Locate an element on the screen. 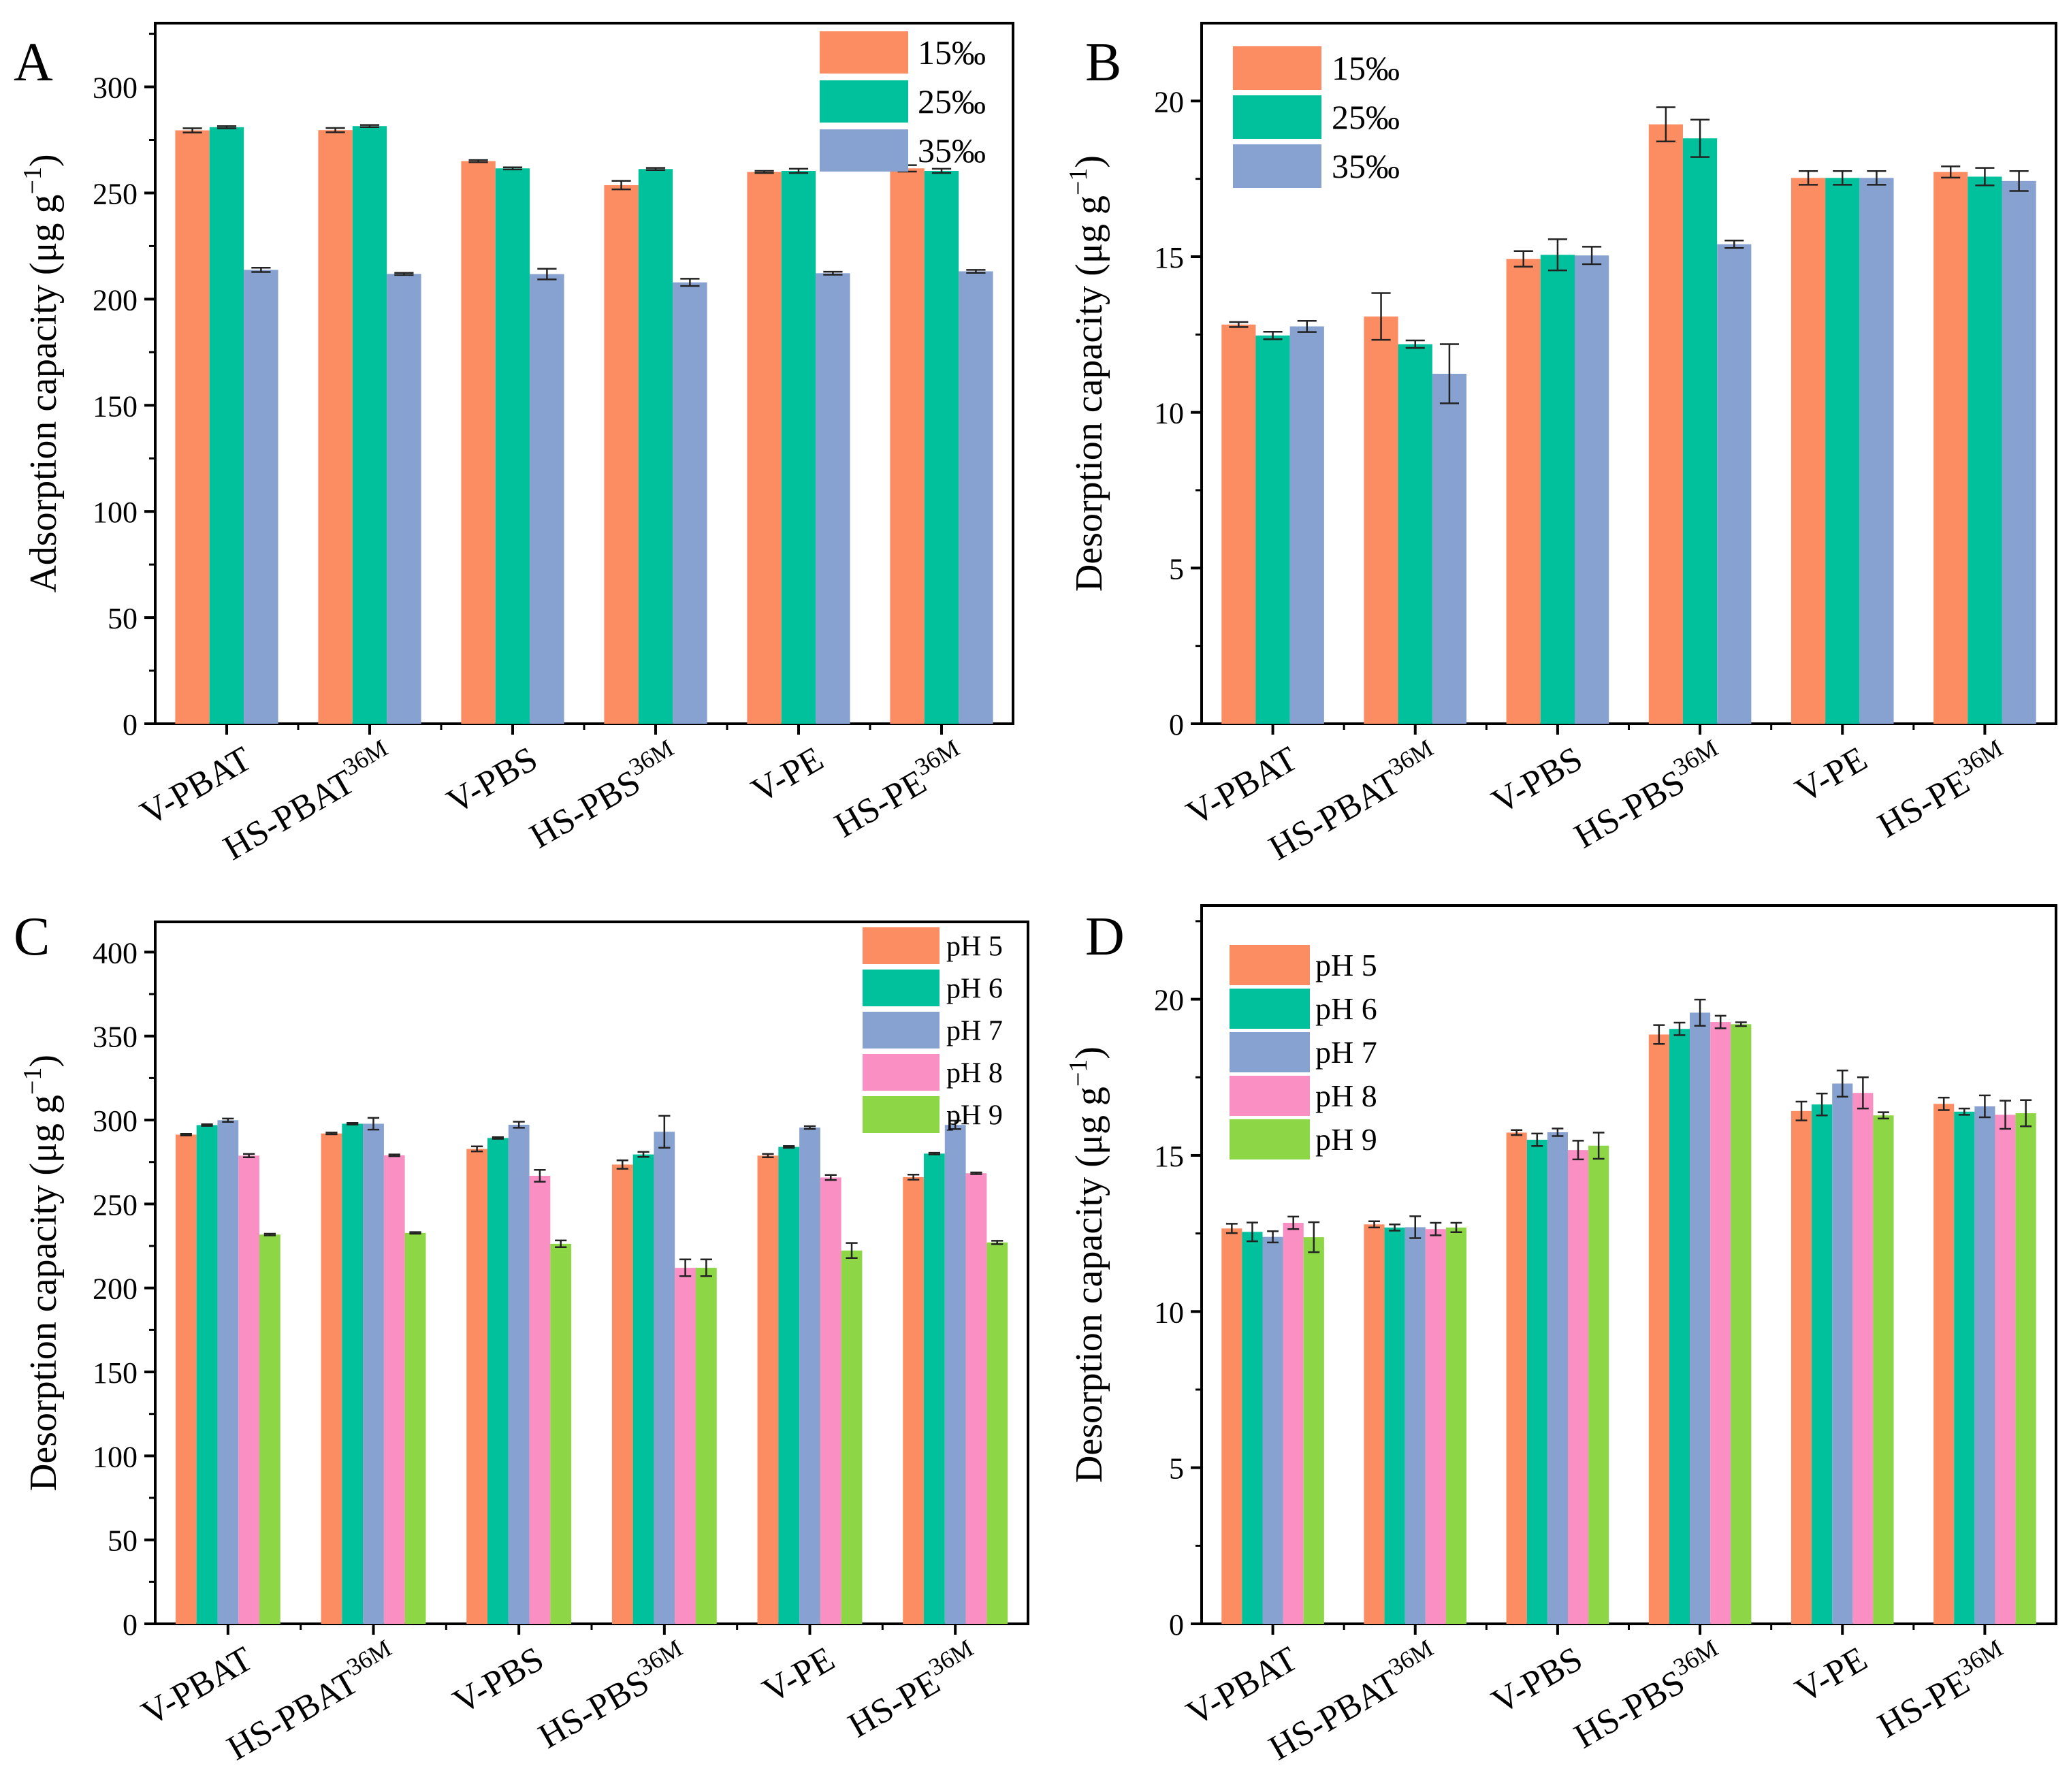 The image size is (2071, 1792). bar-a-s2-c5 is located at coordinates (976, 497).